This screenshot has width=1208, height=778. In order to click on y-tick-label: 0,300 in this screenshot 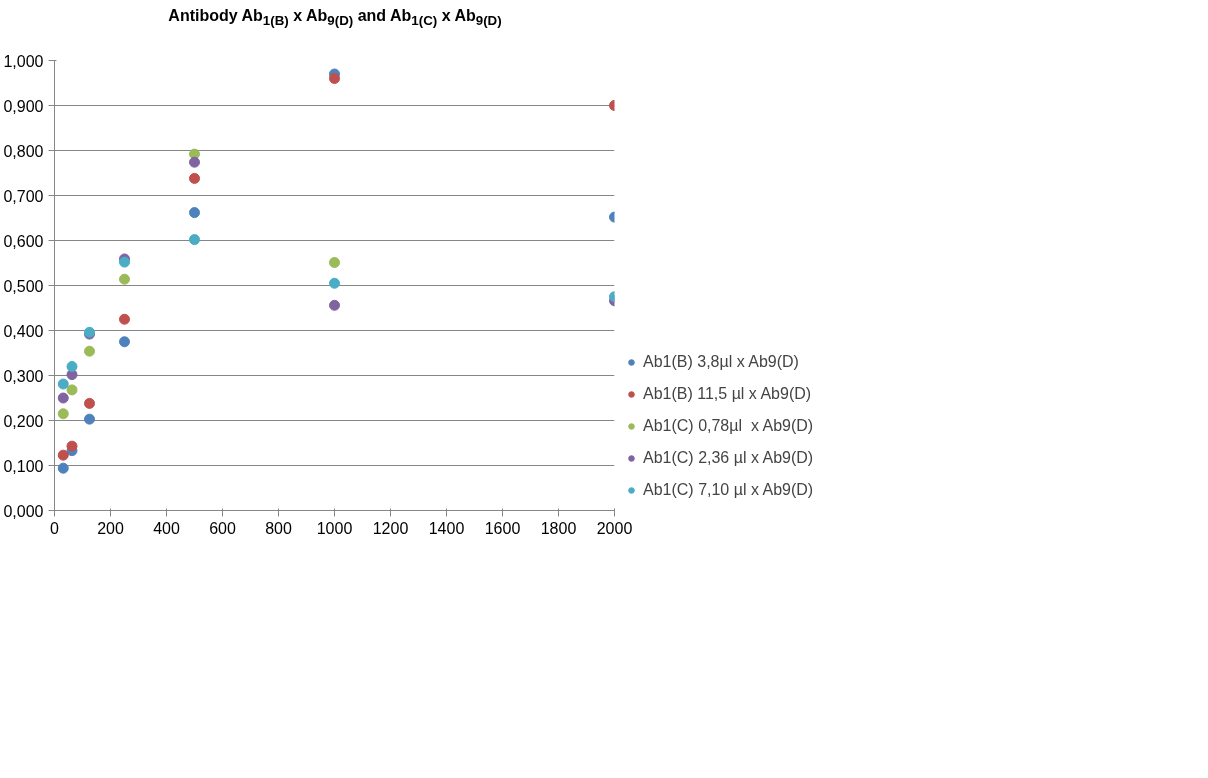, I will do `click(23, 376)`.